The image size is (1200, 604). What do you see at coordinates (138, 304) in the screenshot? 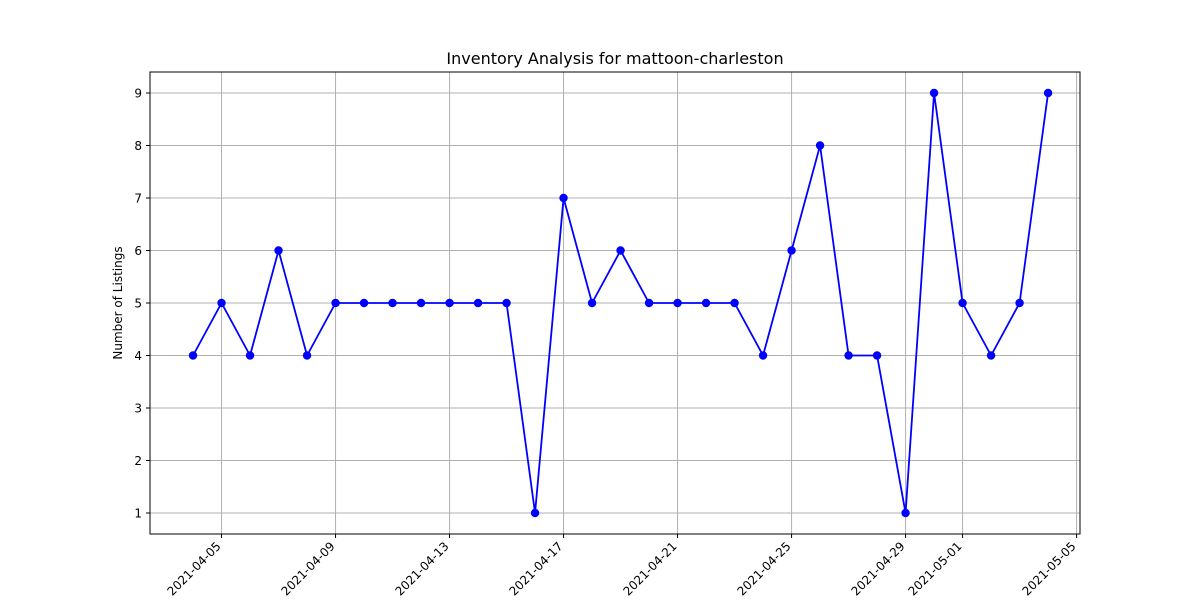
I see `y-tick-label: 5` at bounding box center [138, 304].